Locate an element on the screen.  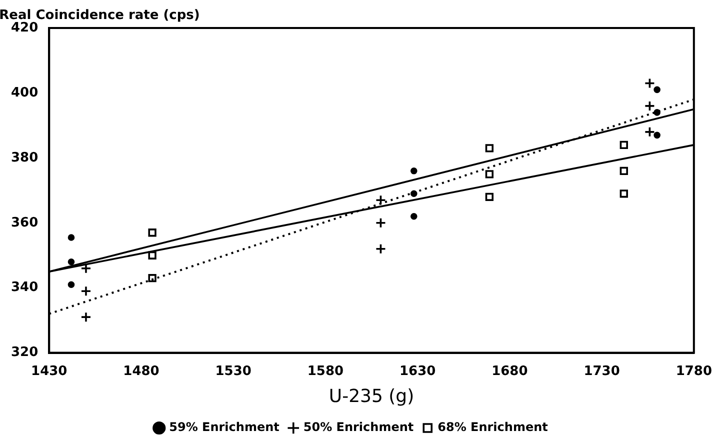
y-tick-label: 320 is located at coordinates (24, 352).